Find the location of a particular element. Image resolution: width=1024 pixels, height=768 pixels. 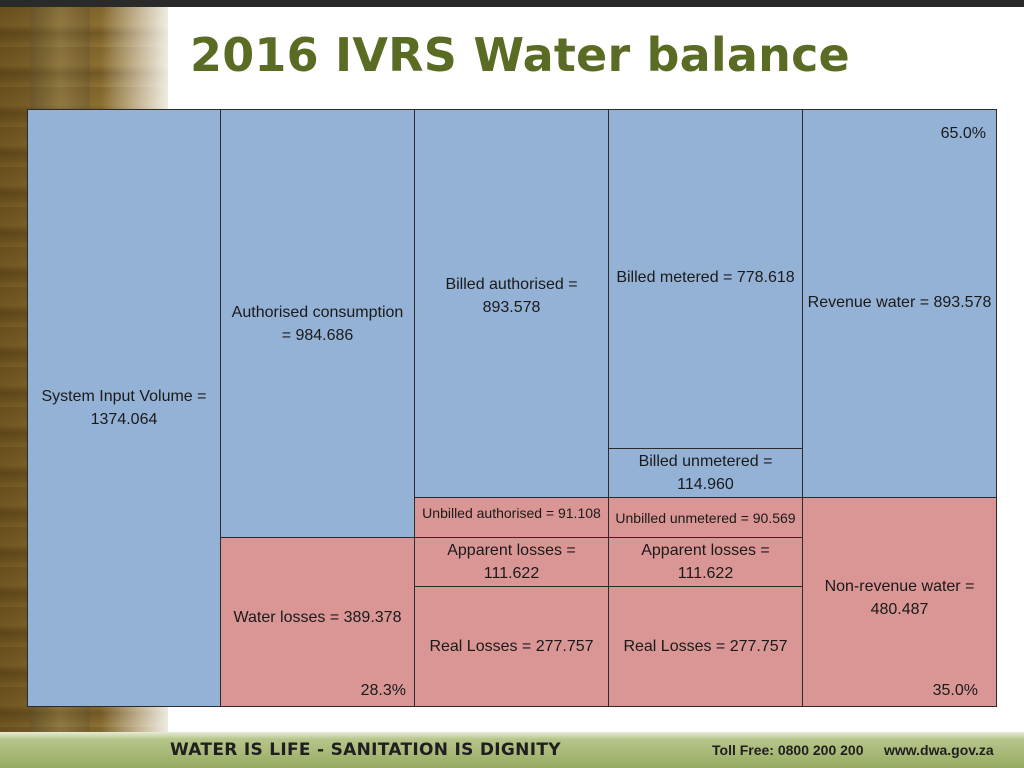

unbilled-unmetered-cell: Unbilled unmetered = 90.569 is located at coordinates (705, 517).